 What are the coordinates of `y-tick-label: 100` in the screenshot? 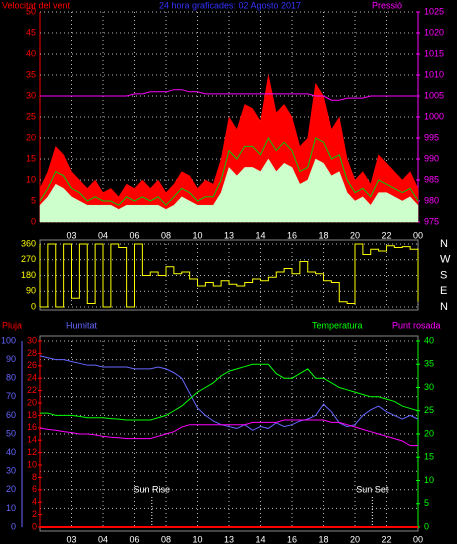 It's located at (8, 340).